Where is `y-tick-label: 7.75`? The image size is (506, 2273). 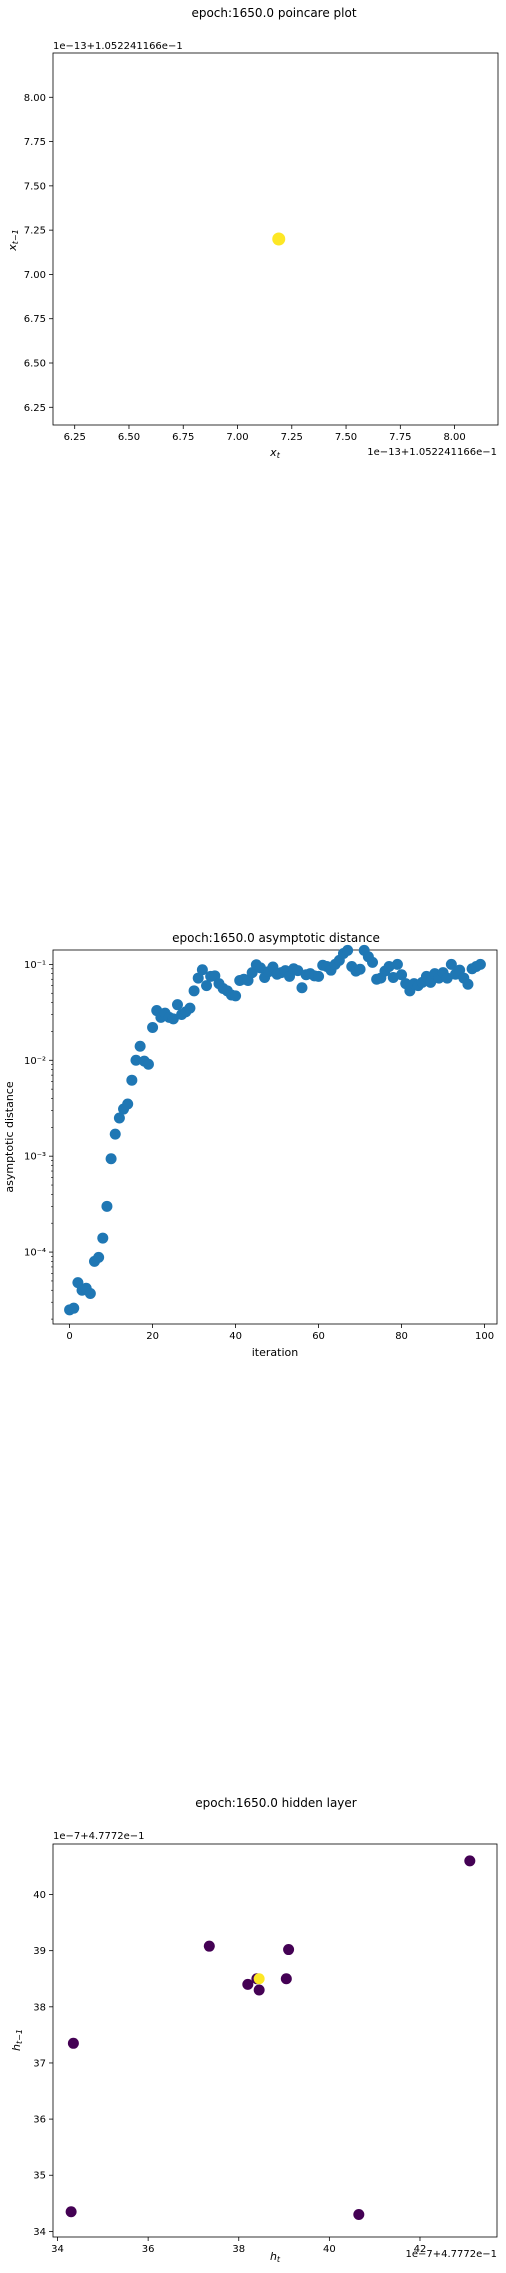
y-tick-label: 7.75 is located at coordinates (35, 142).